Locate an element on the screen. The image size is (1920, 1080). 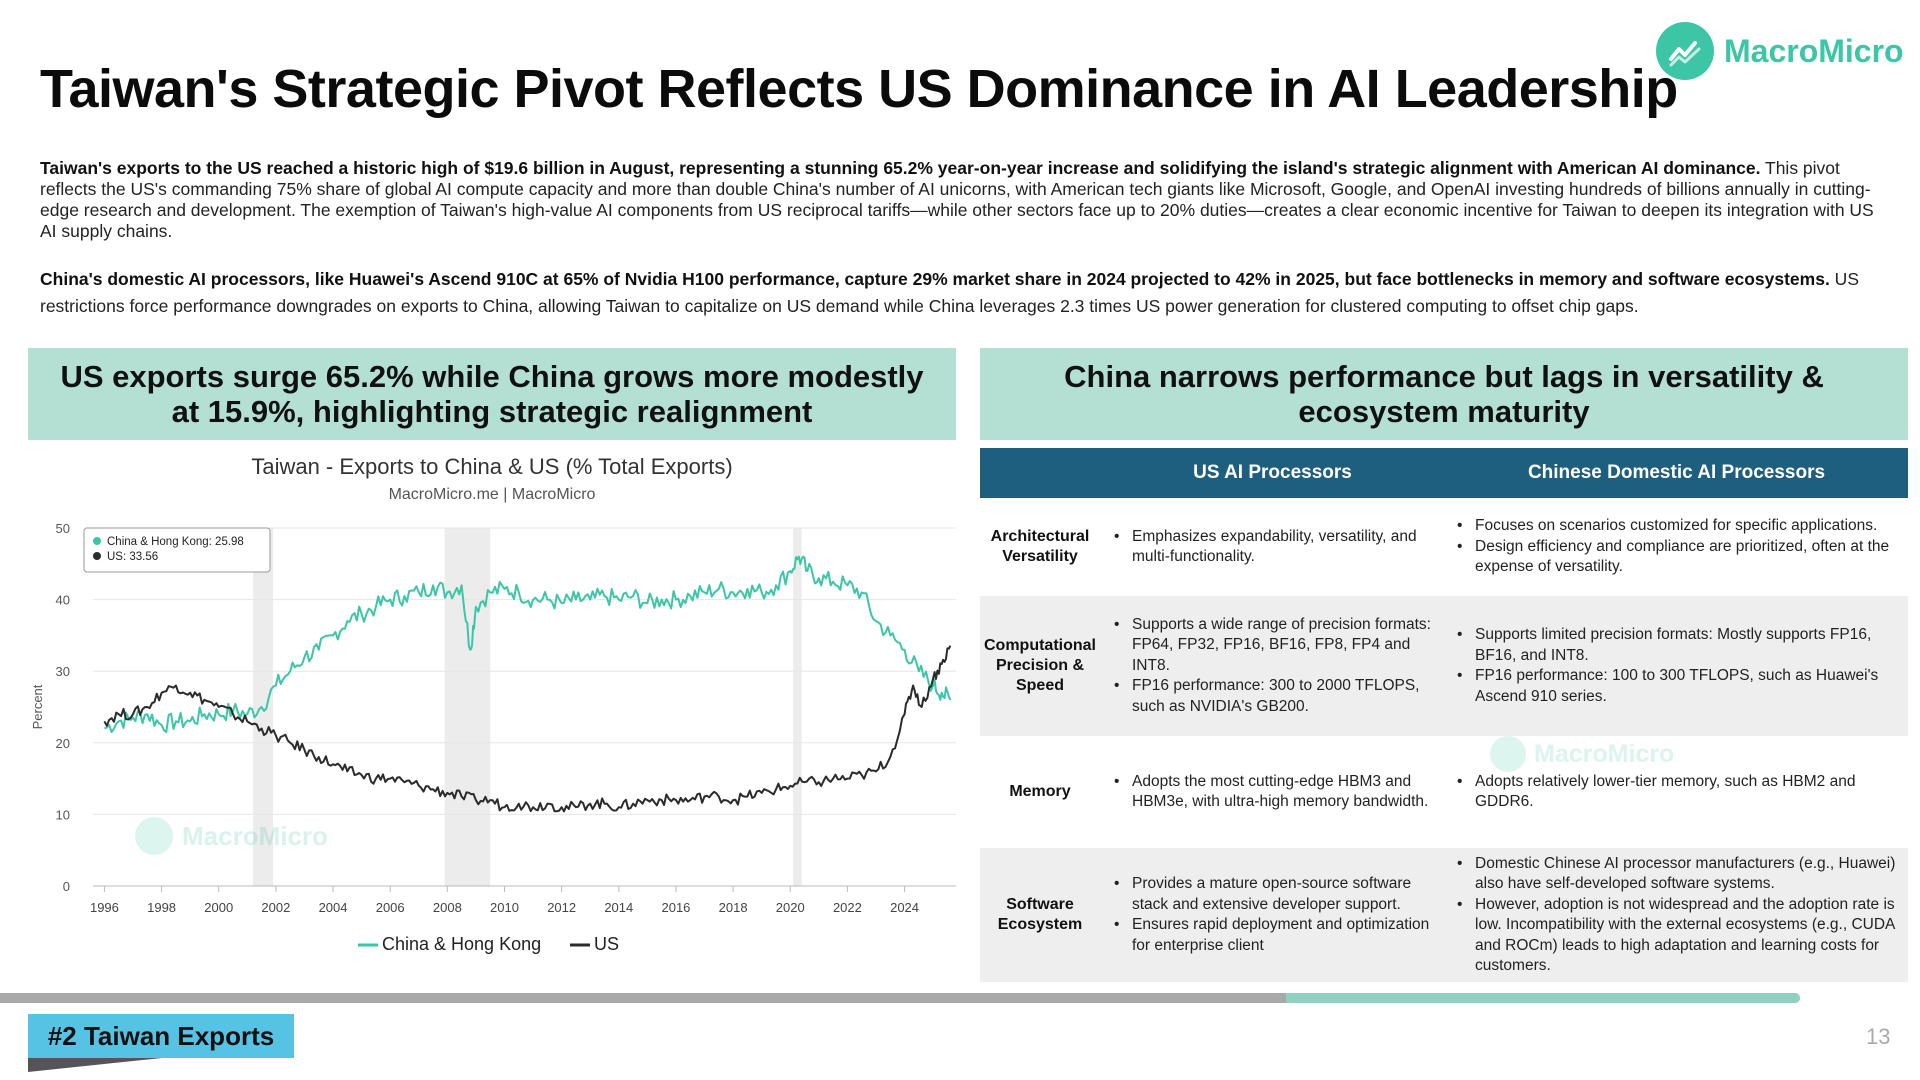
row-label: Computational Precision & Speed is located at coordinates (1040, 665).